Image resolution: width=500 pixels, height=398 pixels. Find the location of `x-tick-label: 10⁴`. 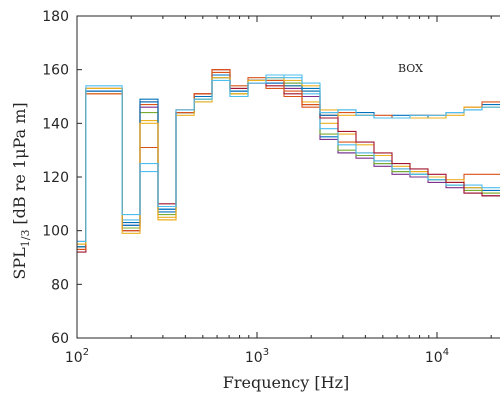

x-tick-label: 10⁴ is located at coordinates (437, 356).